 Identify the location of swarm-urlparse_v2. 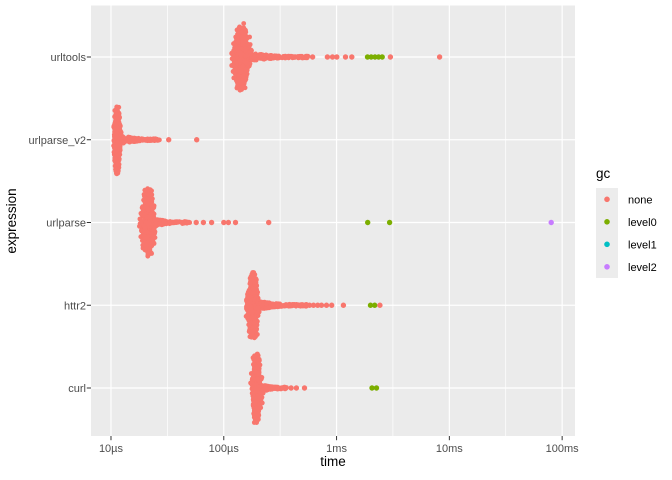
(155, 140).